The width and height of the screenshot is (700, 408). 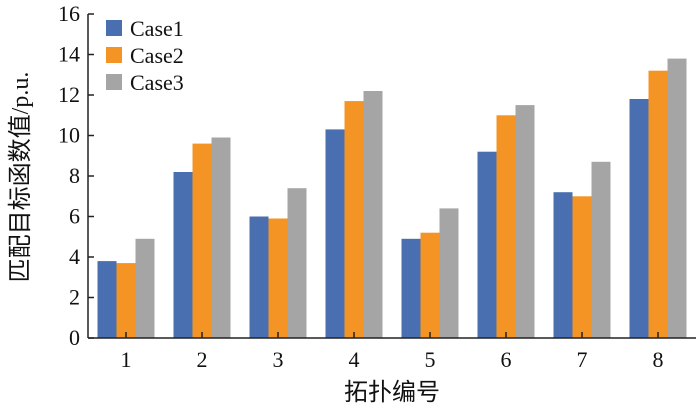 I want to click on legend-swatch-case1, so click(x=114, y=28).